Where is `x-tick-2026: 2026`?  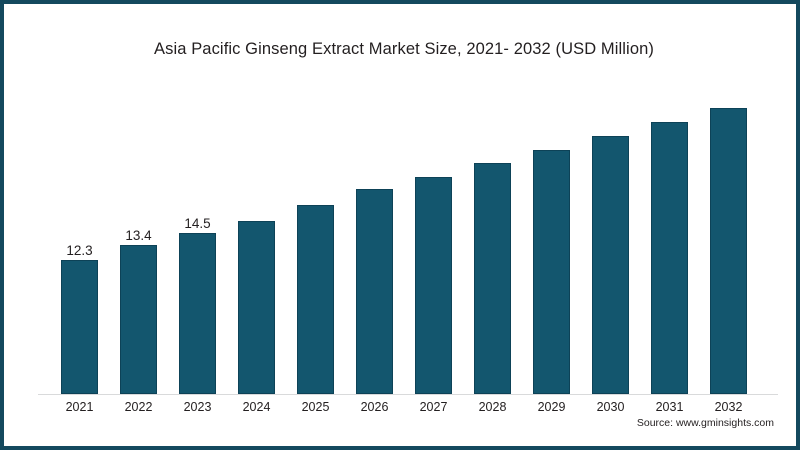 x-tick-2026: 2026 is located at coordinates (374, 407).